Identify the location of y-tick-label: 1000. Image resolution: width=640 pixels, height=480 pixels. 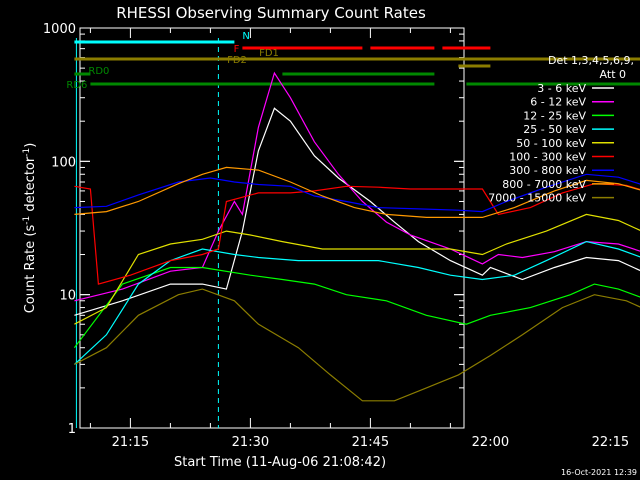
(59, 29).